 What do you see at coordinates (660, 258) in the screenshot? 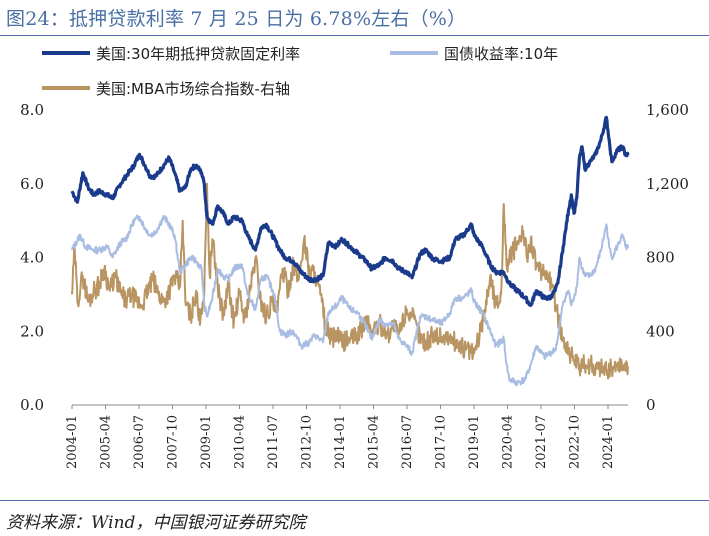
I see `y-right-tick-label: 800` at bounding box center [660, 258].